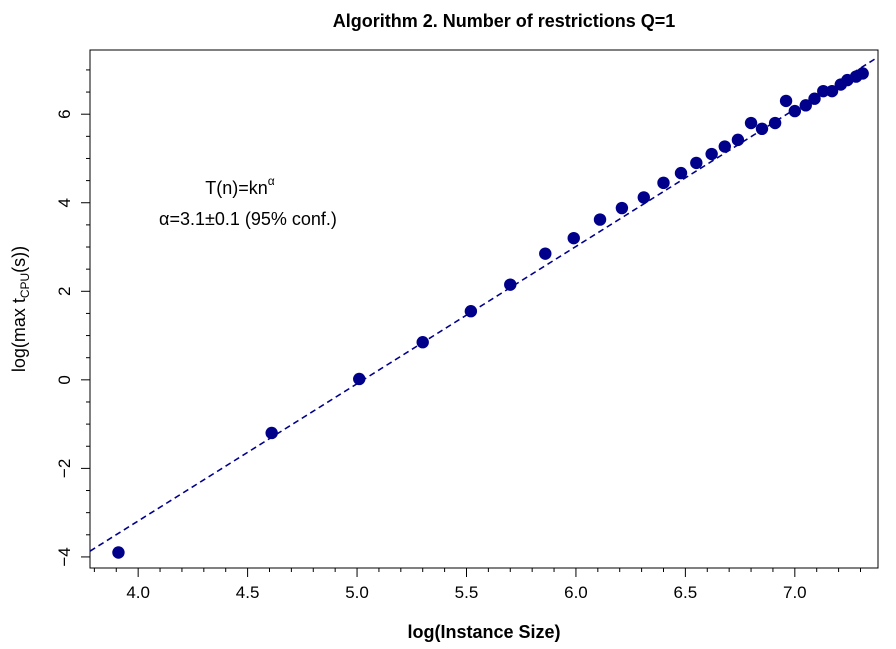  I want to click on chart-title: Algorithm 2. Number of restrictions Q=1, so click(504, 21).